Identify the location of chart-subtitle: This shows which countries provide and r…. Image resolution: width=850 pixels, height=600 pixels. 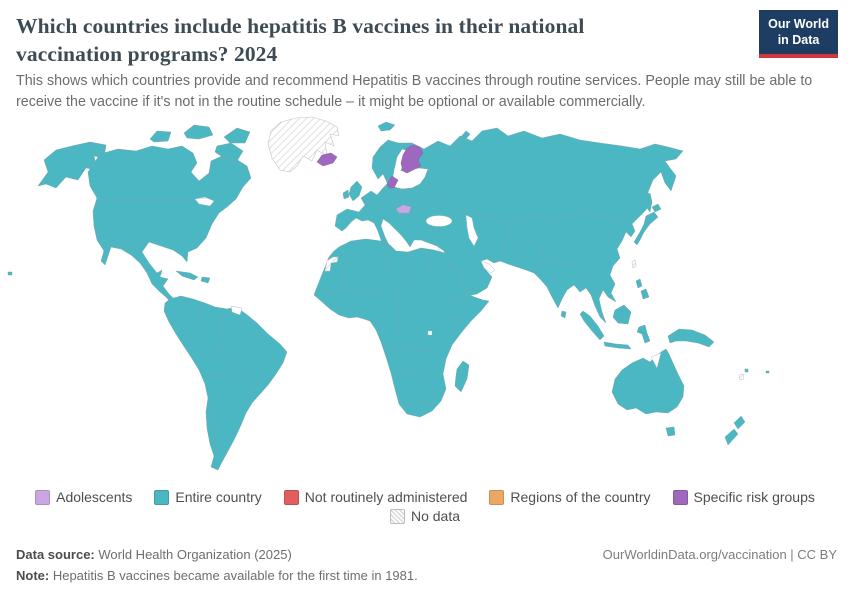
(414, 91).